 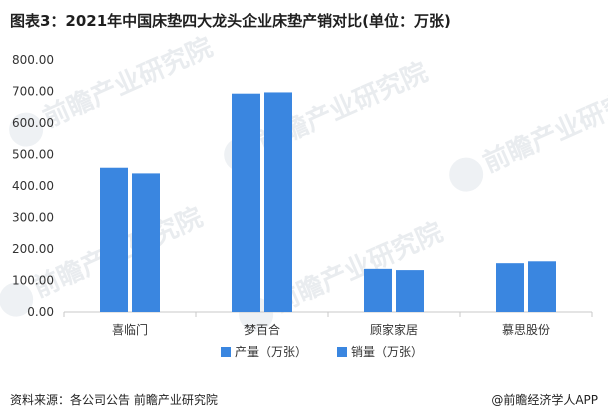 What do you see at coordinates (33, 60) in the screenshot?
I see `y-tick-label: 800.00` at bounding box center [33, 60].